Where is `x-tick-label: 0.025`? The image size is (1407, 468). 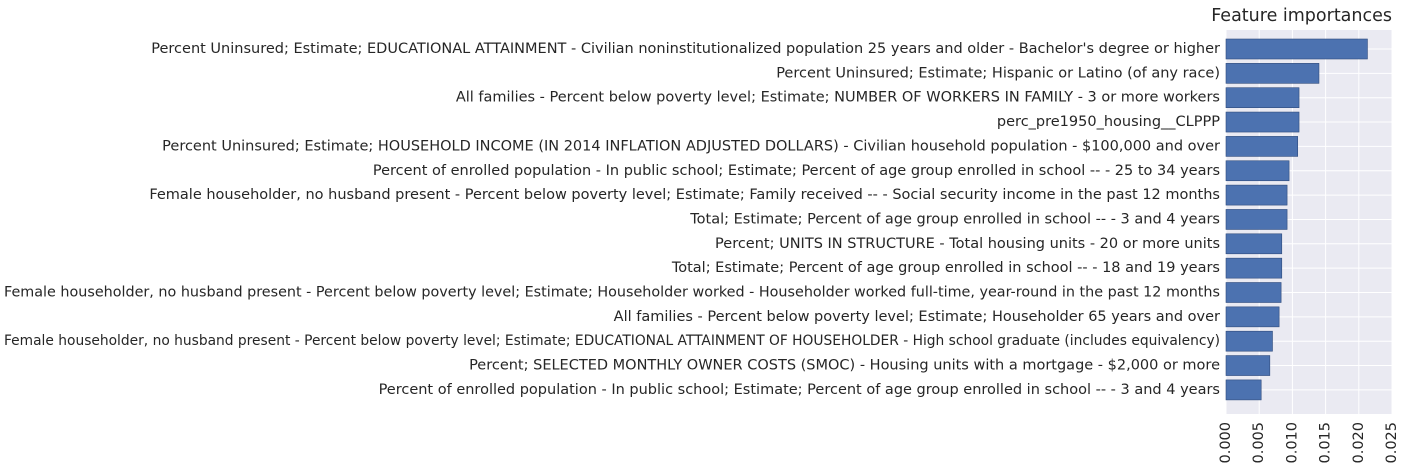 x-tick-label: 0.025 is located at coordinates (1392, 443).